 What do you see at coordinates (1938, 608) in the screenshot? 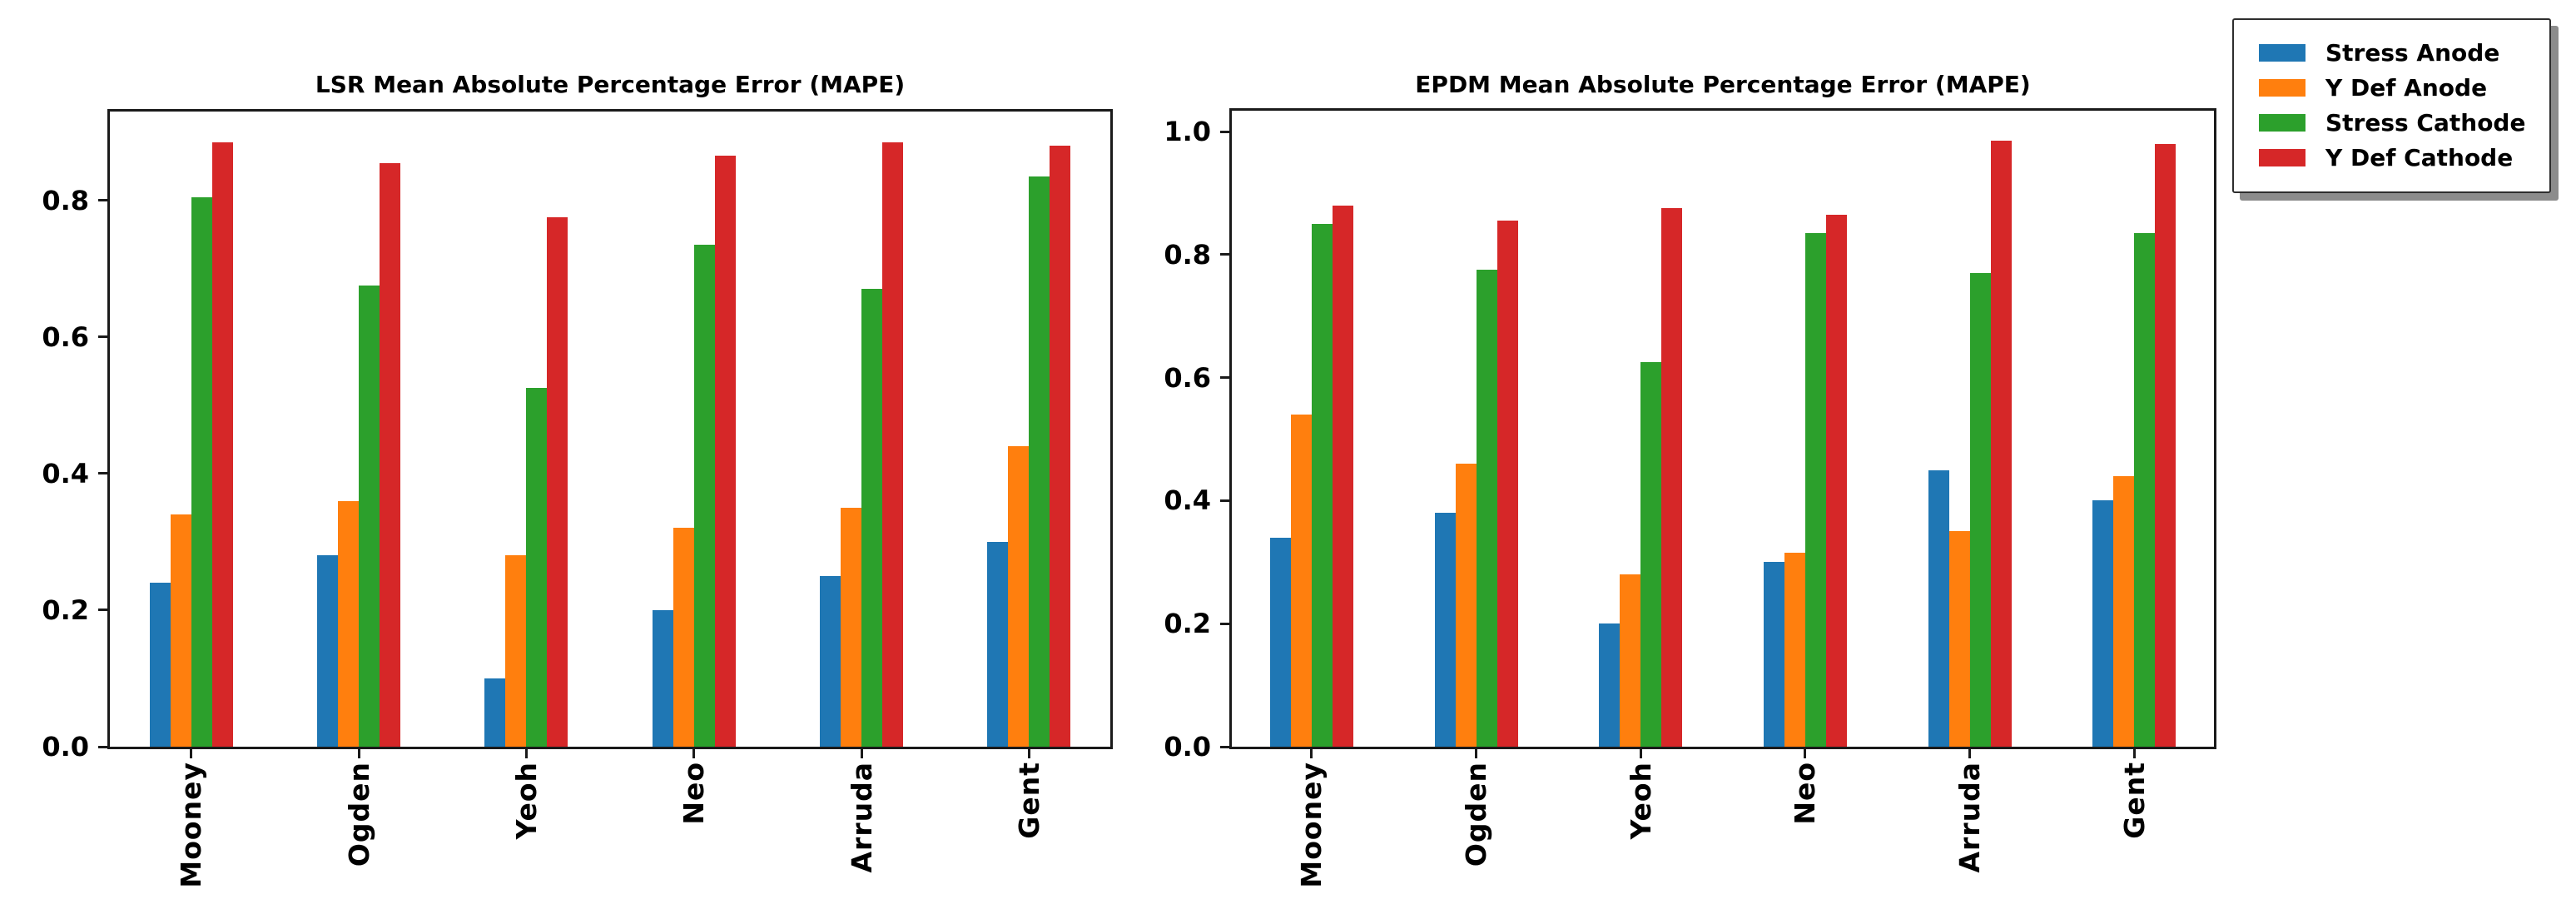
I see `bar-epdm-arruda-stress-anode` at bounding box center [1938, 608].